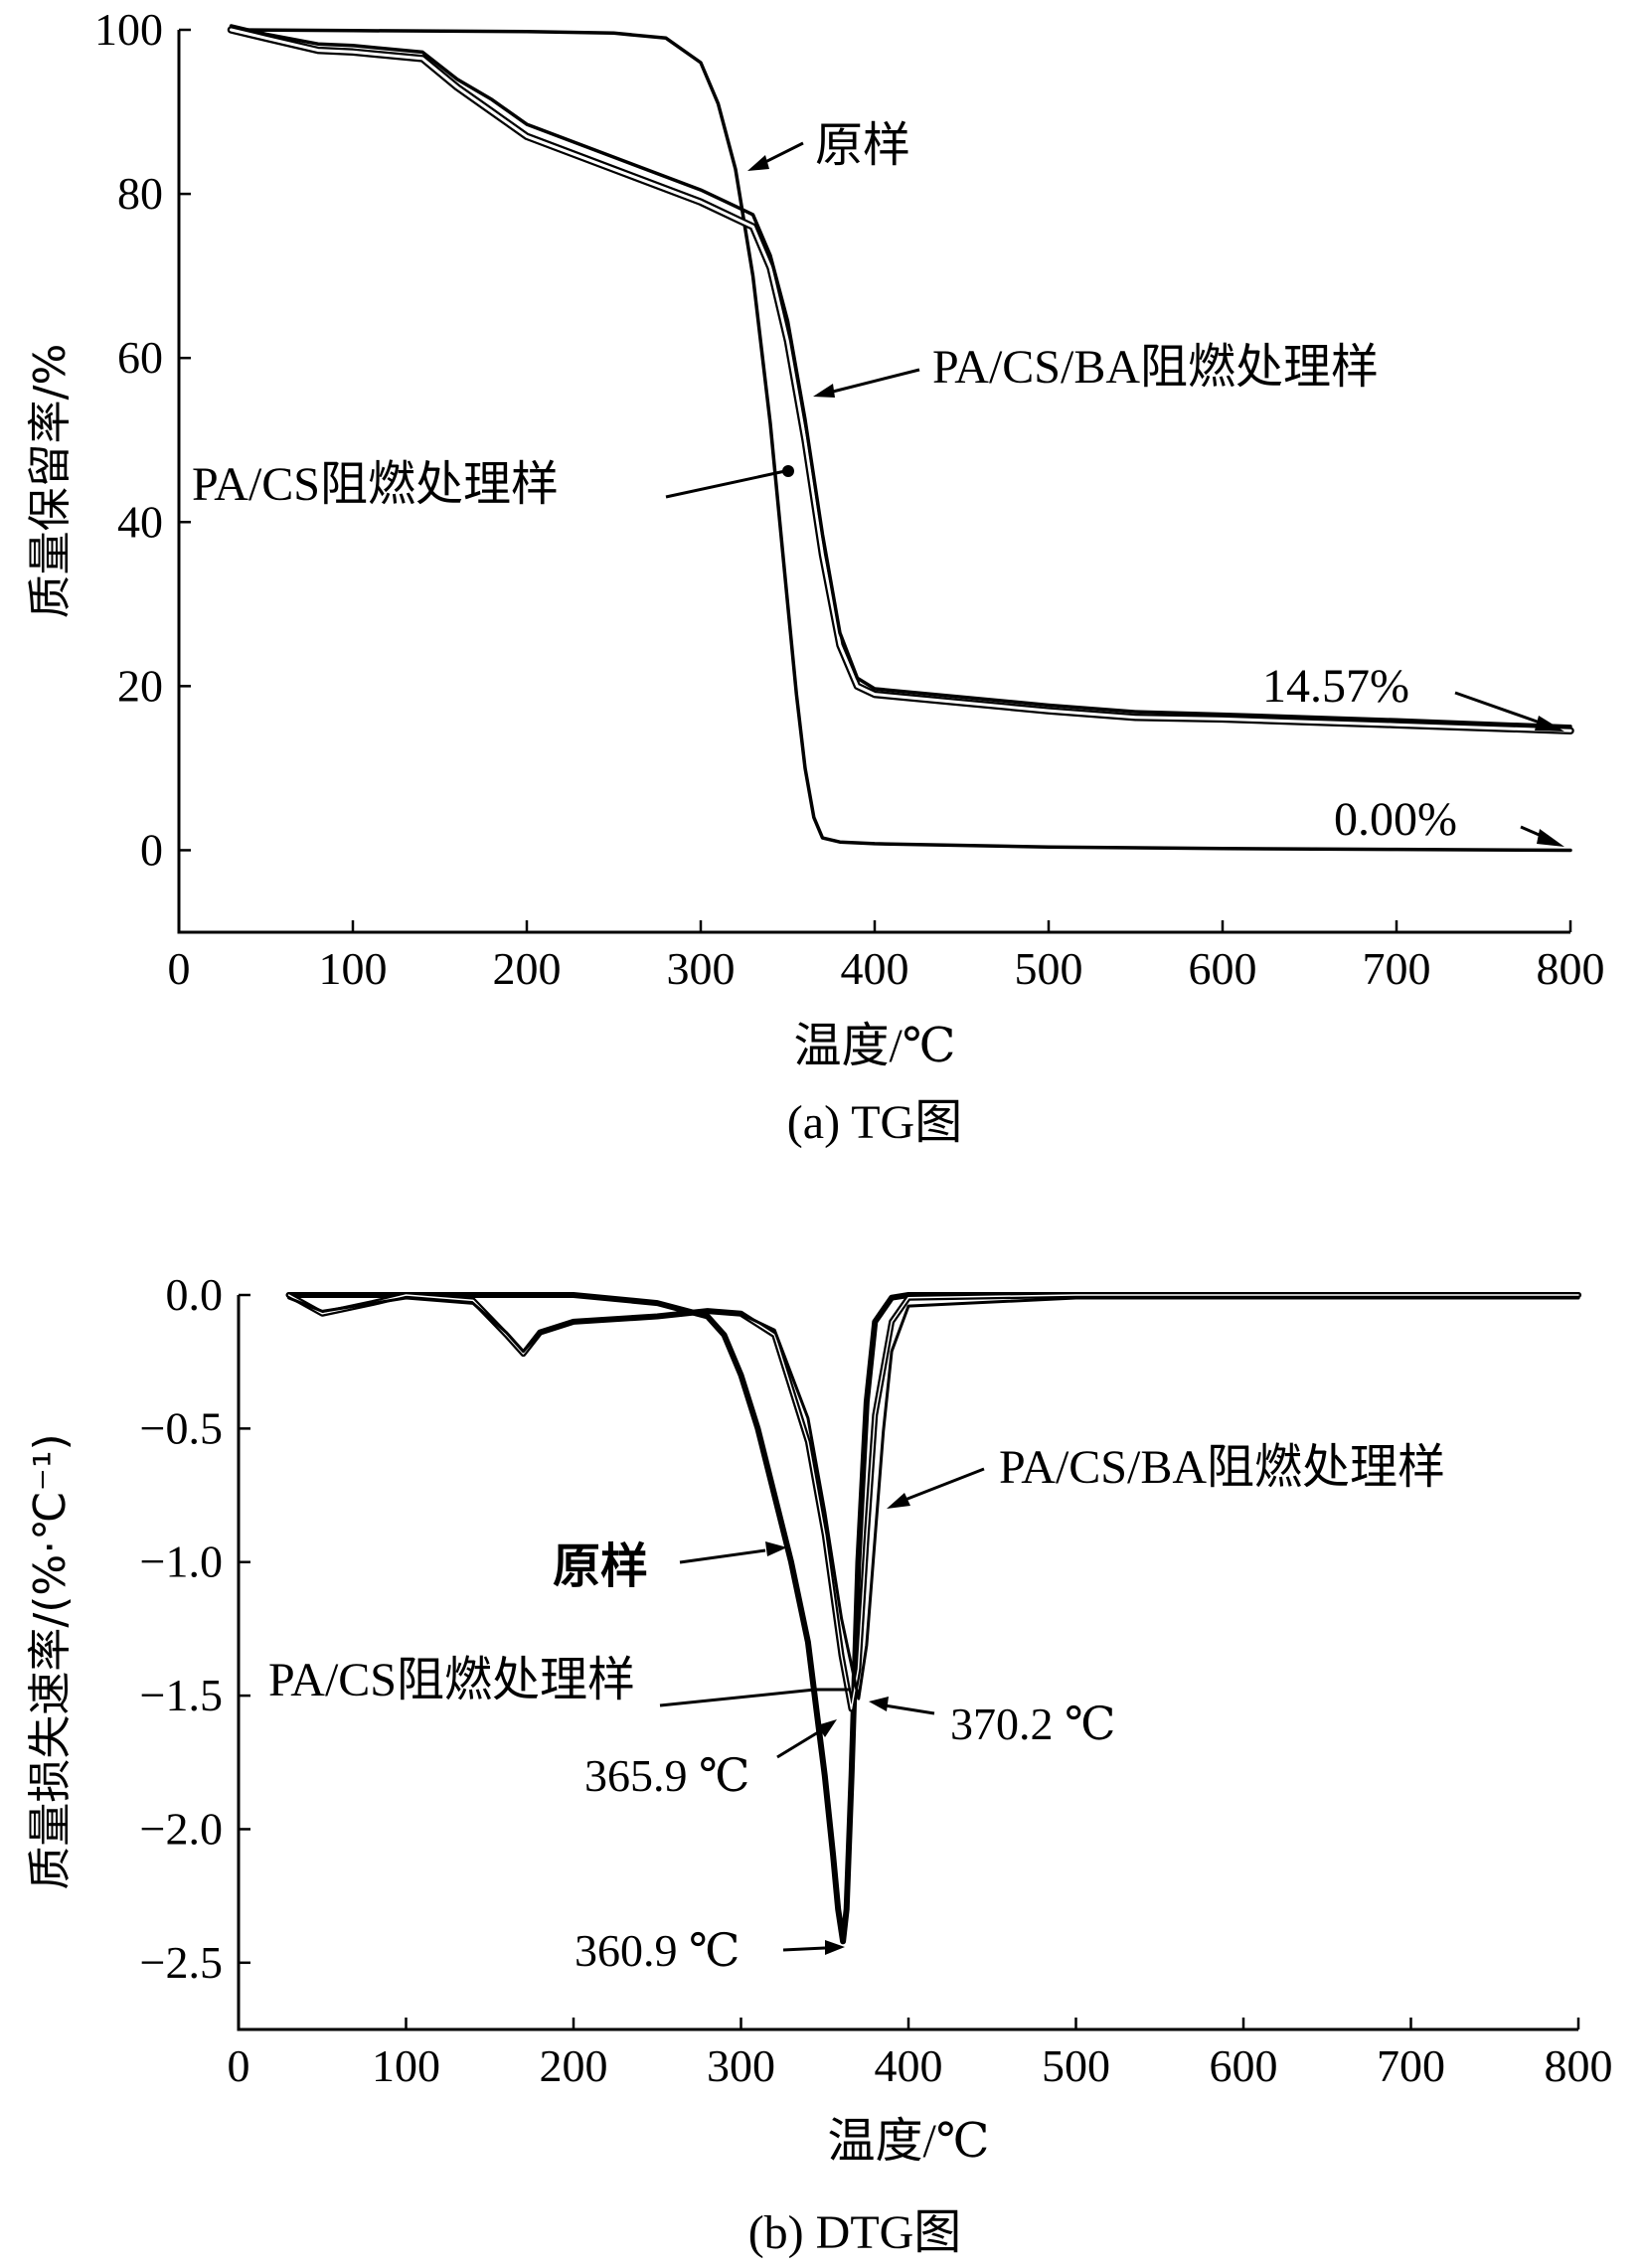  Describe the element at coordinates (899, 1501) in the screenshot. I see `dtg-arrowhead-pacsba` at that location.